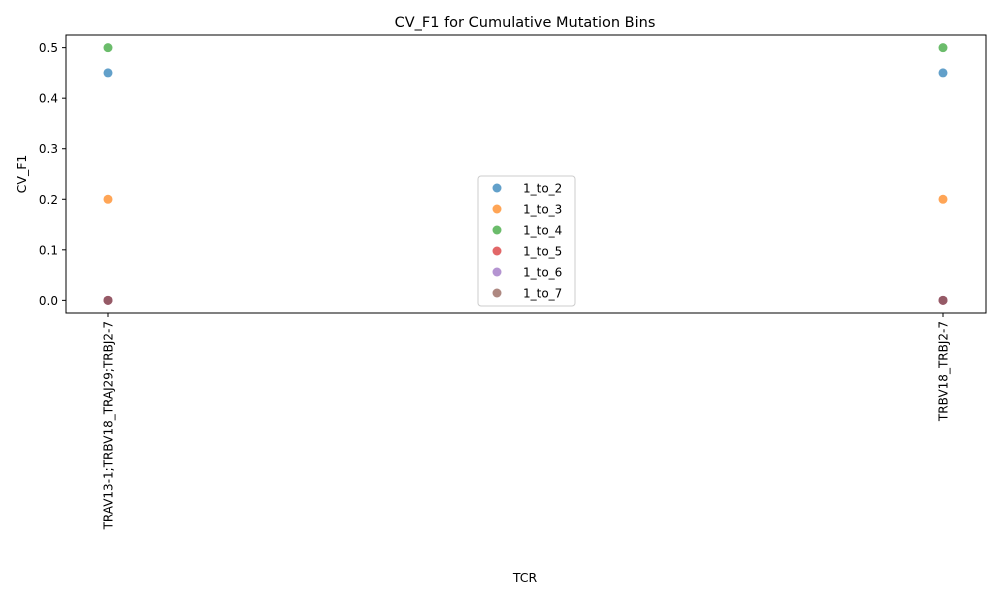  What do you see at coordinates (542, 252) in the screenshot?
I see `legend-label: 1_to_5` at bounding box center [542, 252].